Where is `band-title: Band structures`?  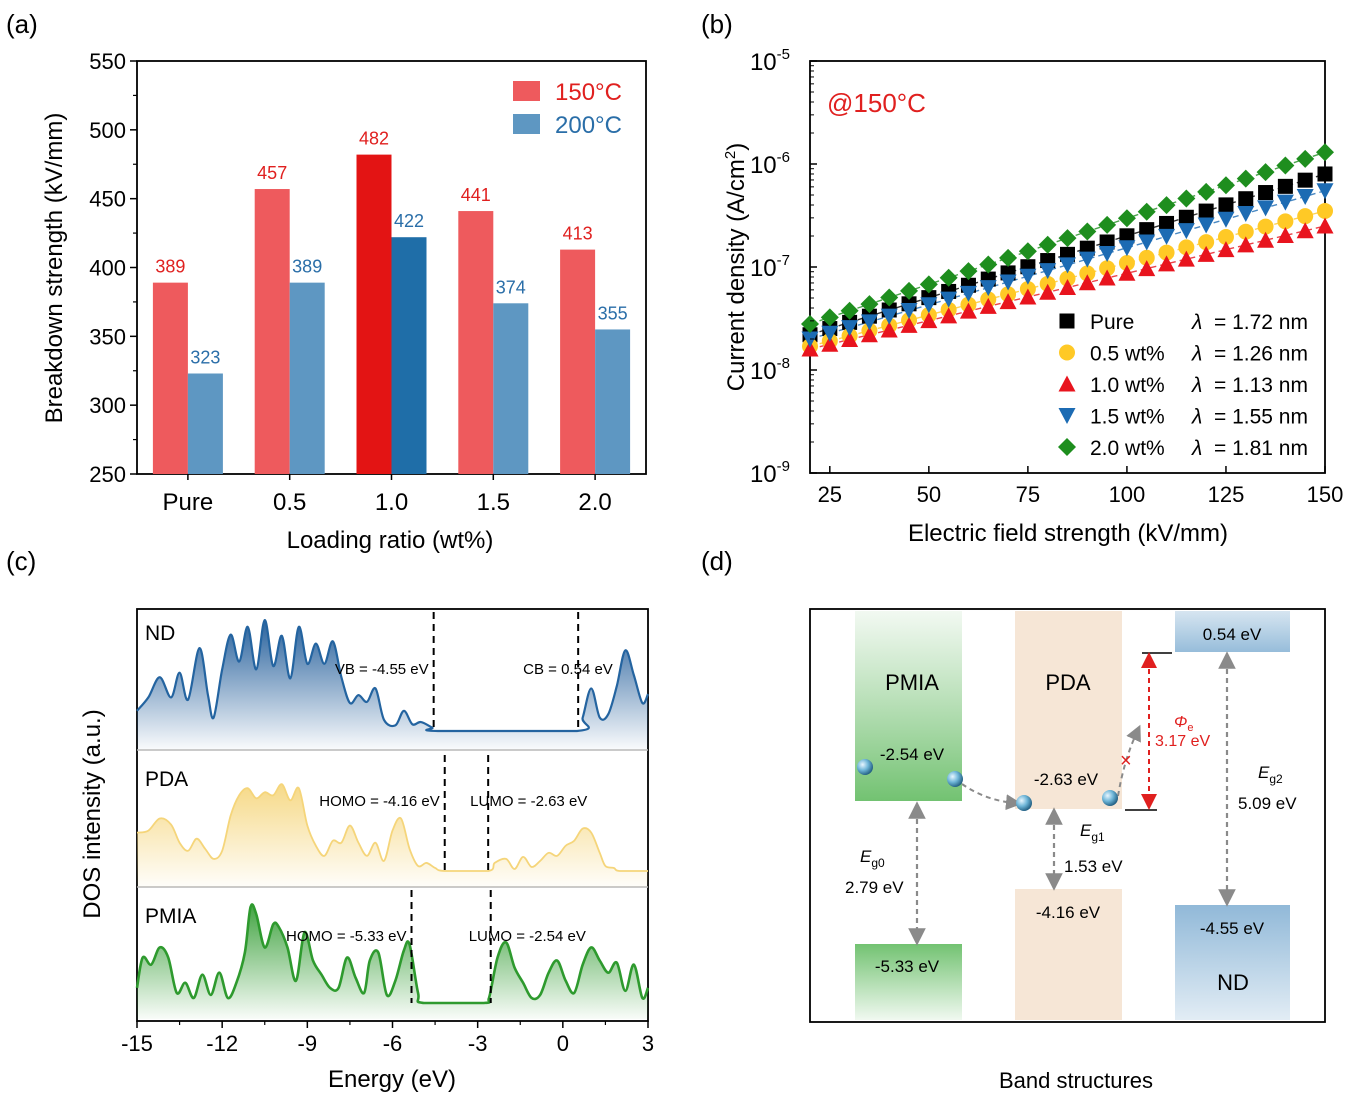
band-title: Band structures is located at coordinates (1076, 1080).